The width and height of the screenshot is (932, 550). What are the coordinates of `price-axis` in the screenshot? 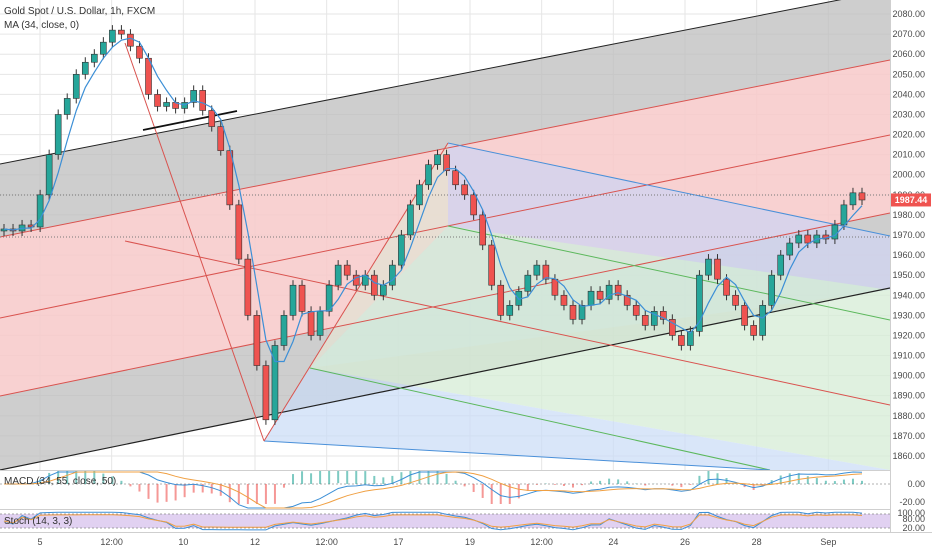 It's located at (911, 266).